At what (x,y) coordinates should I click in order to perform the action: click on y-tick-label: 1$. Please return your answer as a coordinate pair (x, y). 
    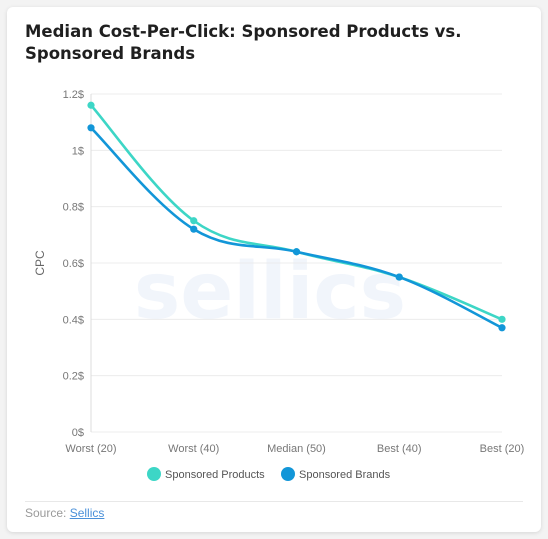
    Looking at the image, I should click on (78, 151).